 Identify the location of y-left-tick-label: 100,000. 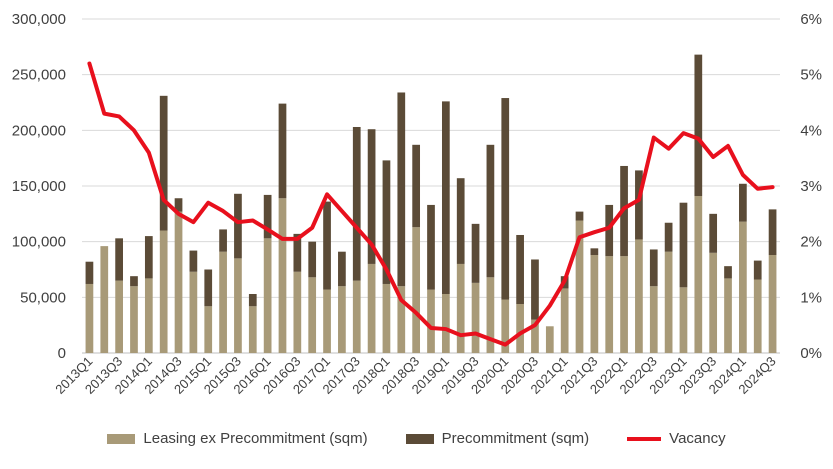
(39, 242).